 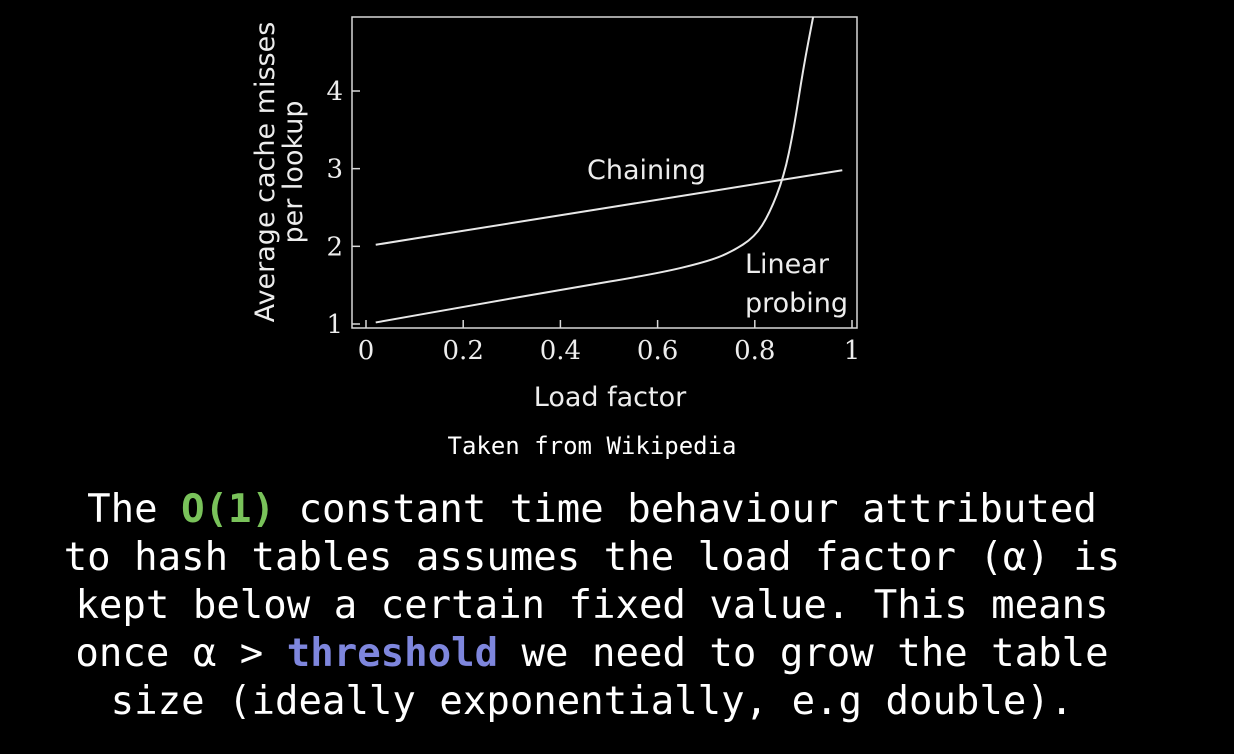 I want to click on series-label-chaining: Chaining, so click(x=646, y=170).